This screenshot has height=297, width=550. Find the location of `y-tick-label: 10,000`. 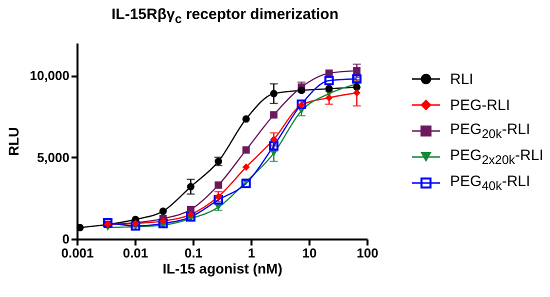

y-tick-label: 10,000 is located at coordinates (50, 76).